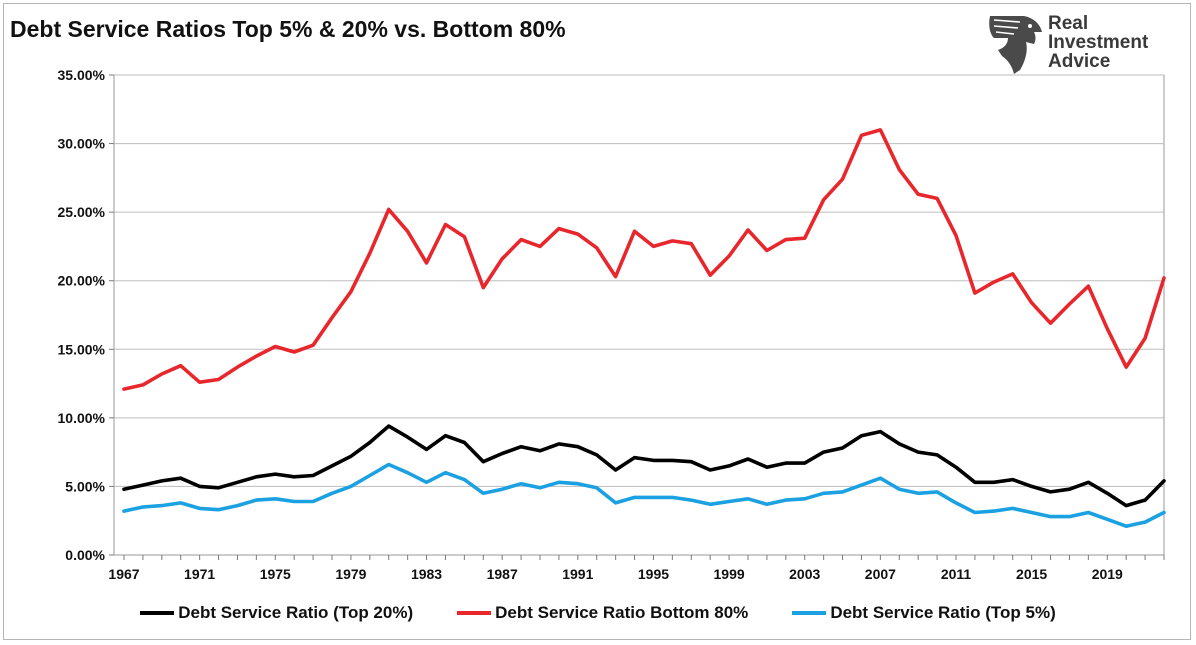 Image resolution: width=1196 pixels, height=645 pixels. What do you see at coordinates (350, 574) in the screenshot?
I see `x-tick-label: 1979` at bounding box center [350, 574].